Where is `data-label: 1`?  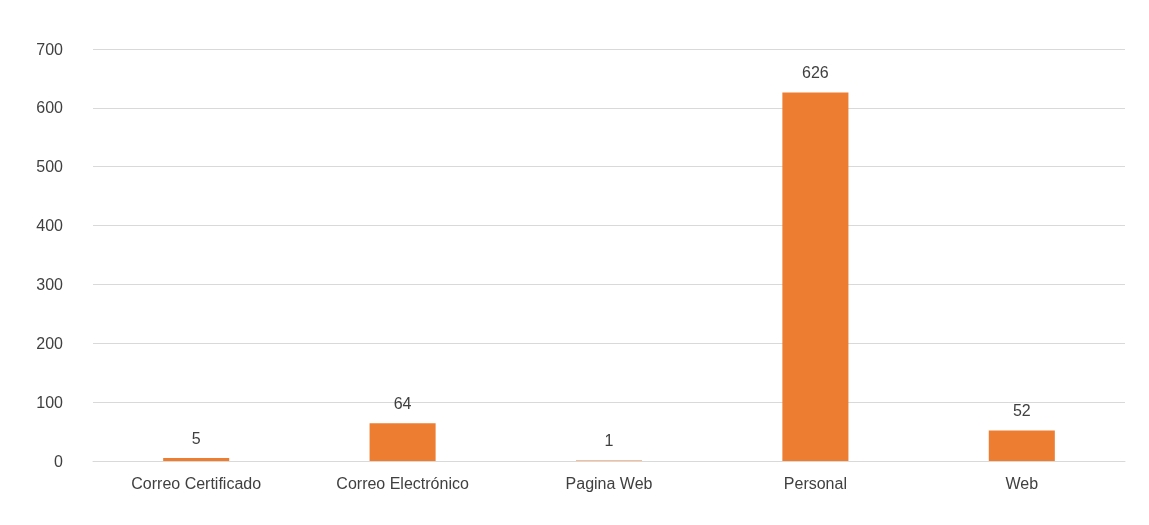
data-label: 1 is located at coordinates (609, 440).